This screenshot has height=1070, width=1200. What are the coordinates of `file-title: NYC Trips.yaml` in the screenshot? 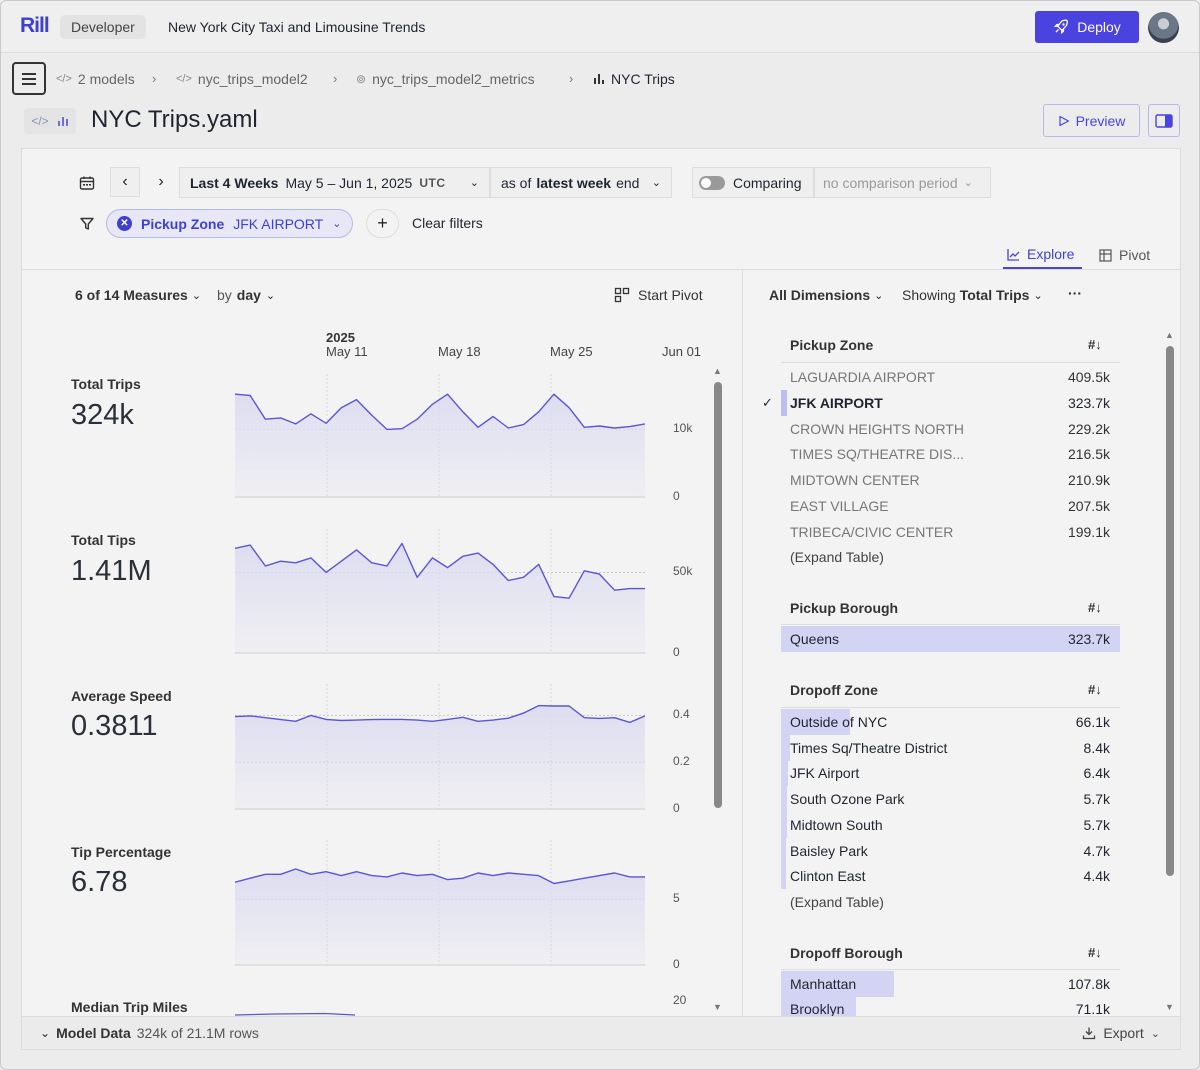 It's located at (174, 119).